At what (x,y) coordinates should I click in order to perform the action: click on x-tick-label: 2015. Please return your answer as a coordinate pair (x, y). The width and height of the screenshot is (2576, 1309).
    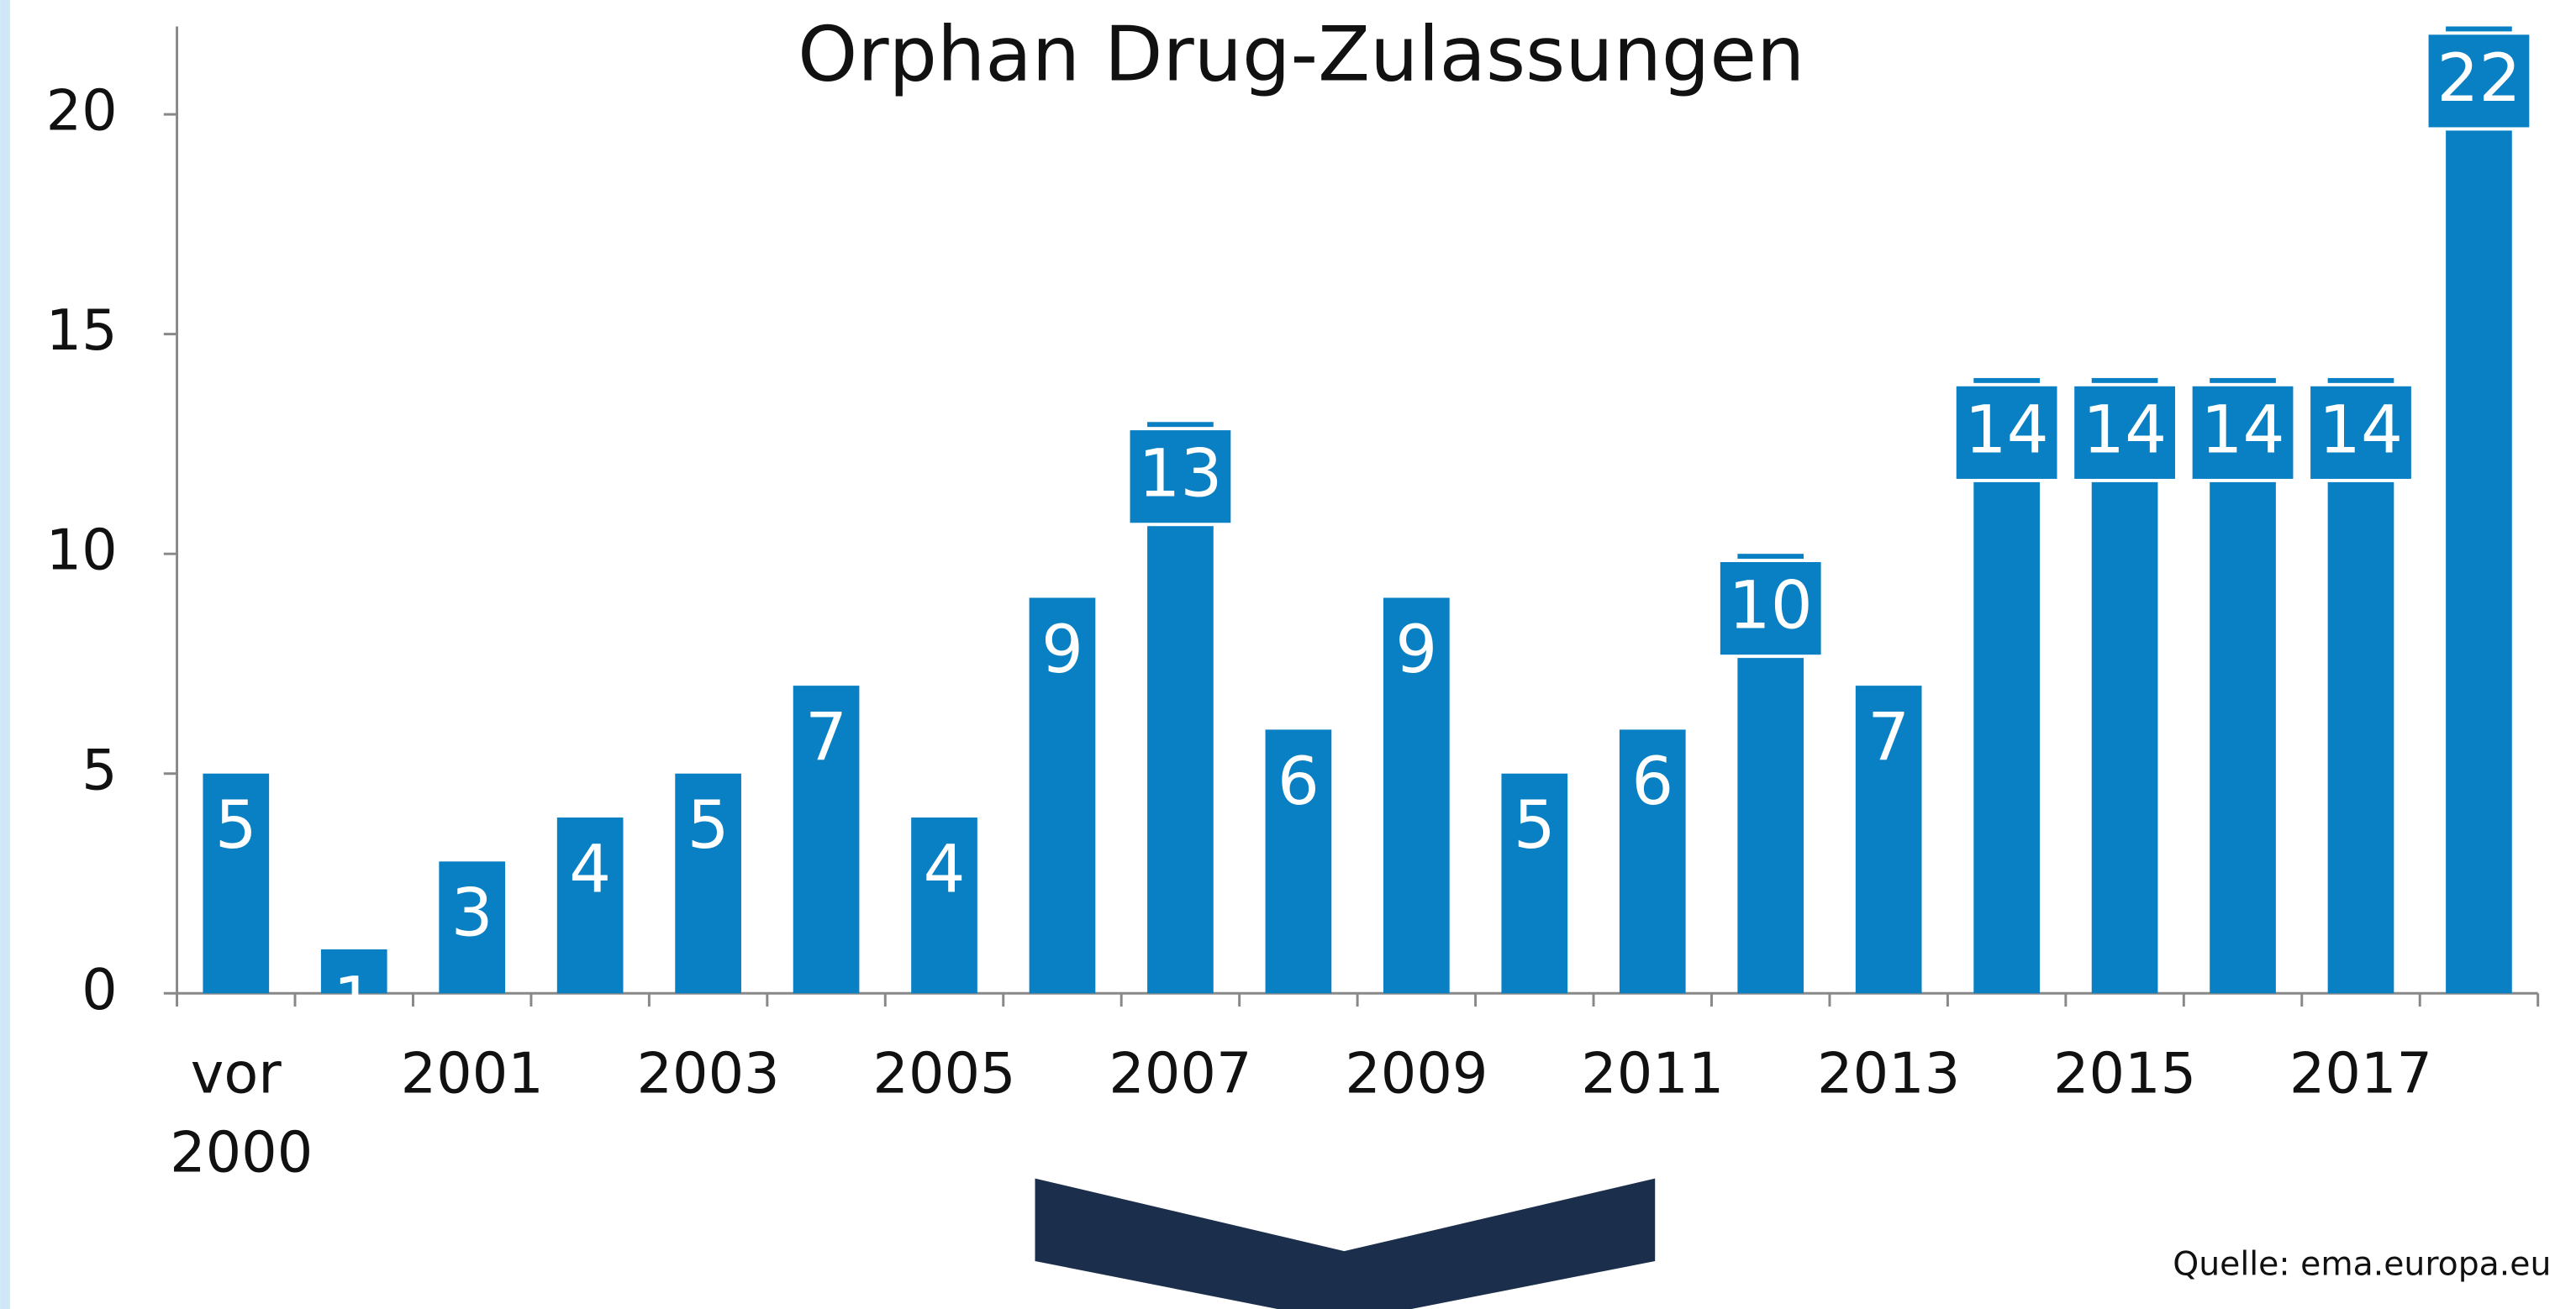
    Looking at the image, I should click on (2124, 1074).